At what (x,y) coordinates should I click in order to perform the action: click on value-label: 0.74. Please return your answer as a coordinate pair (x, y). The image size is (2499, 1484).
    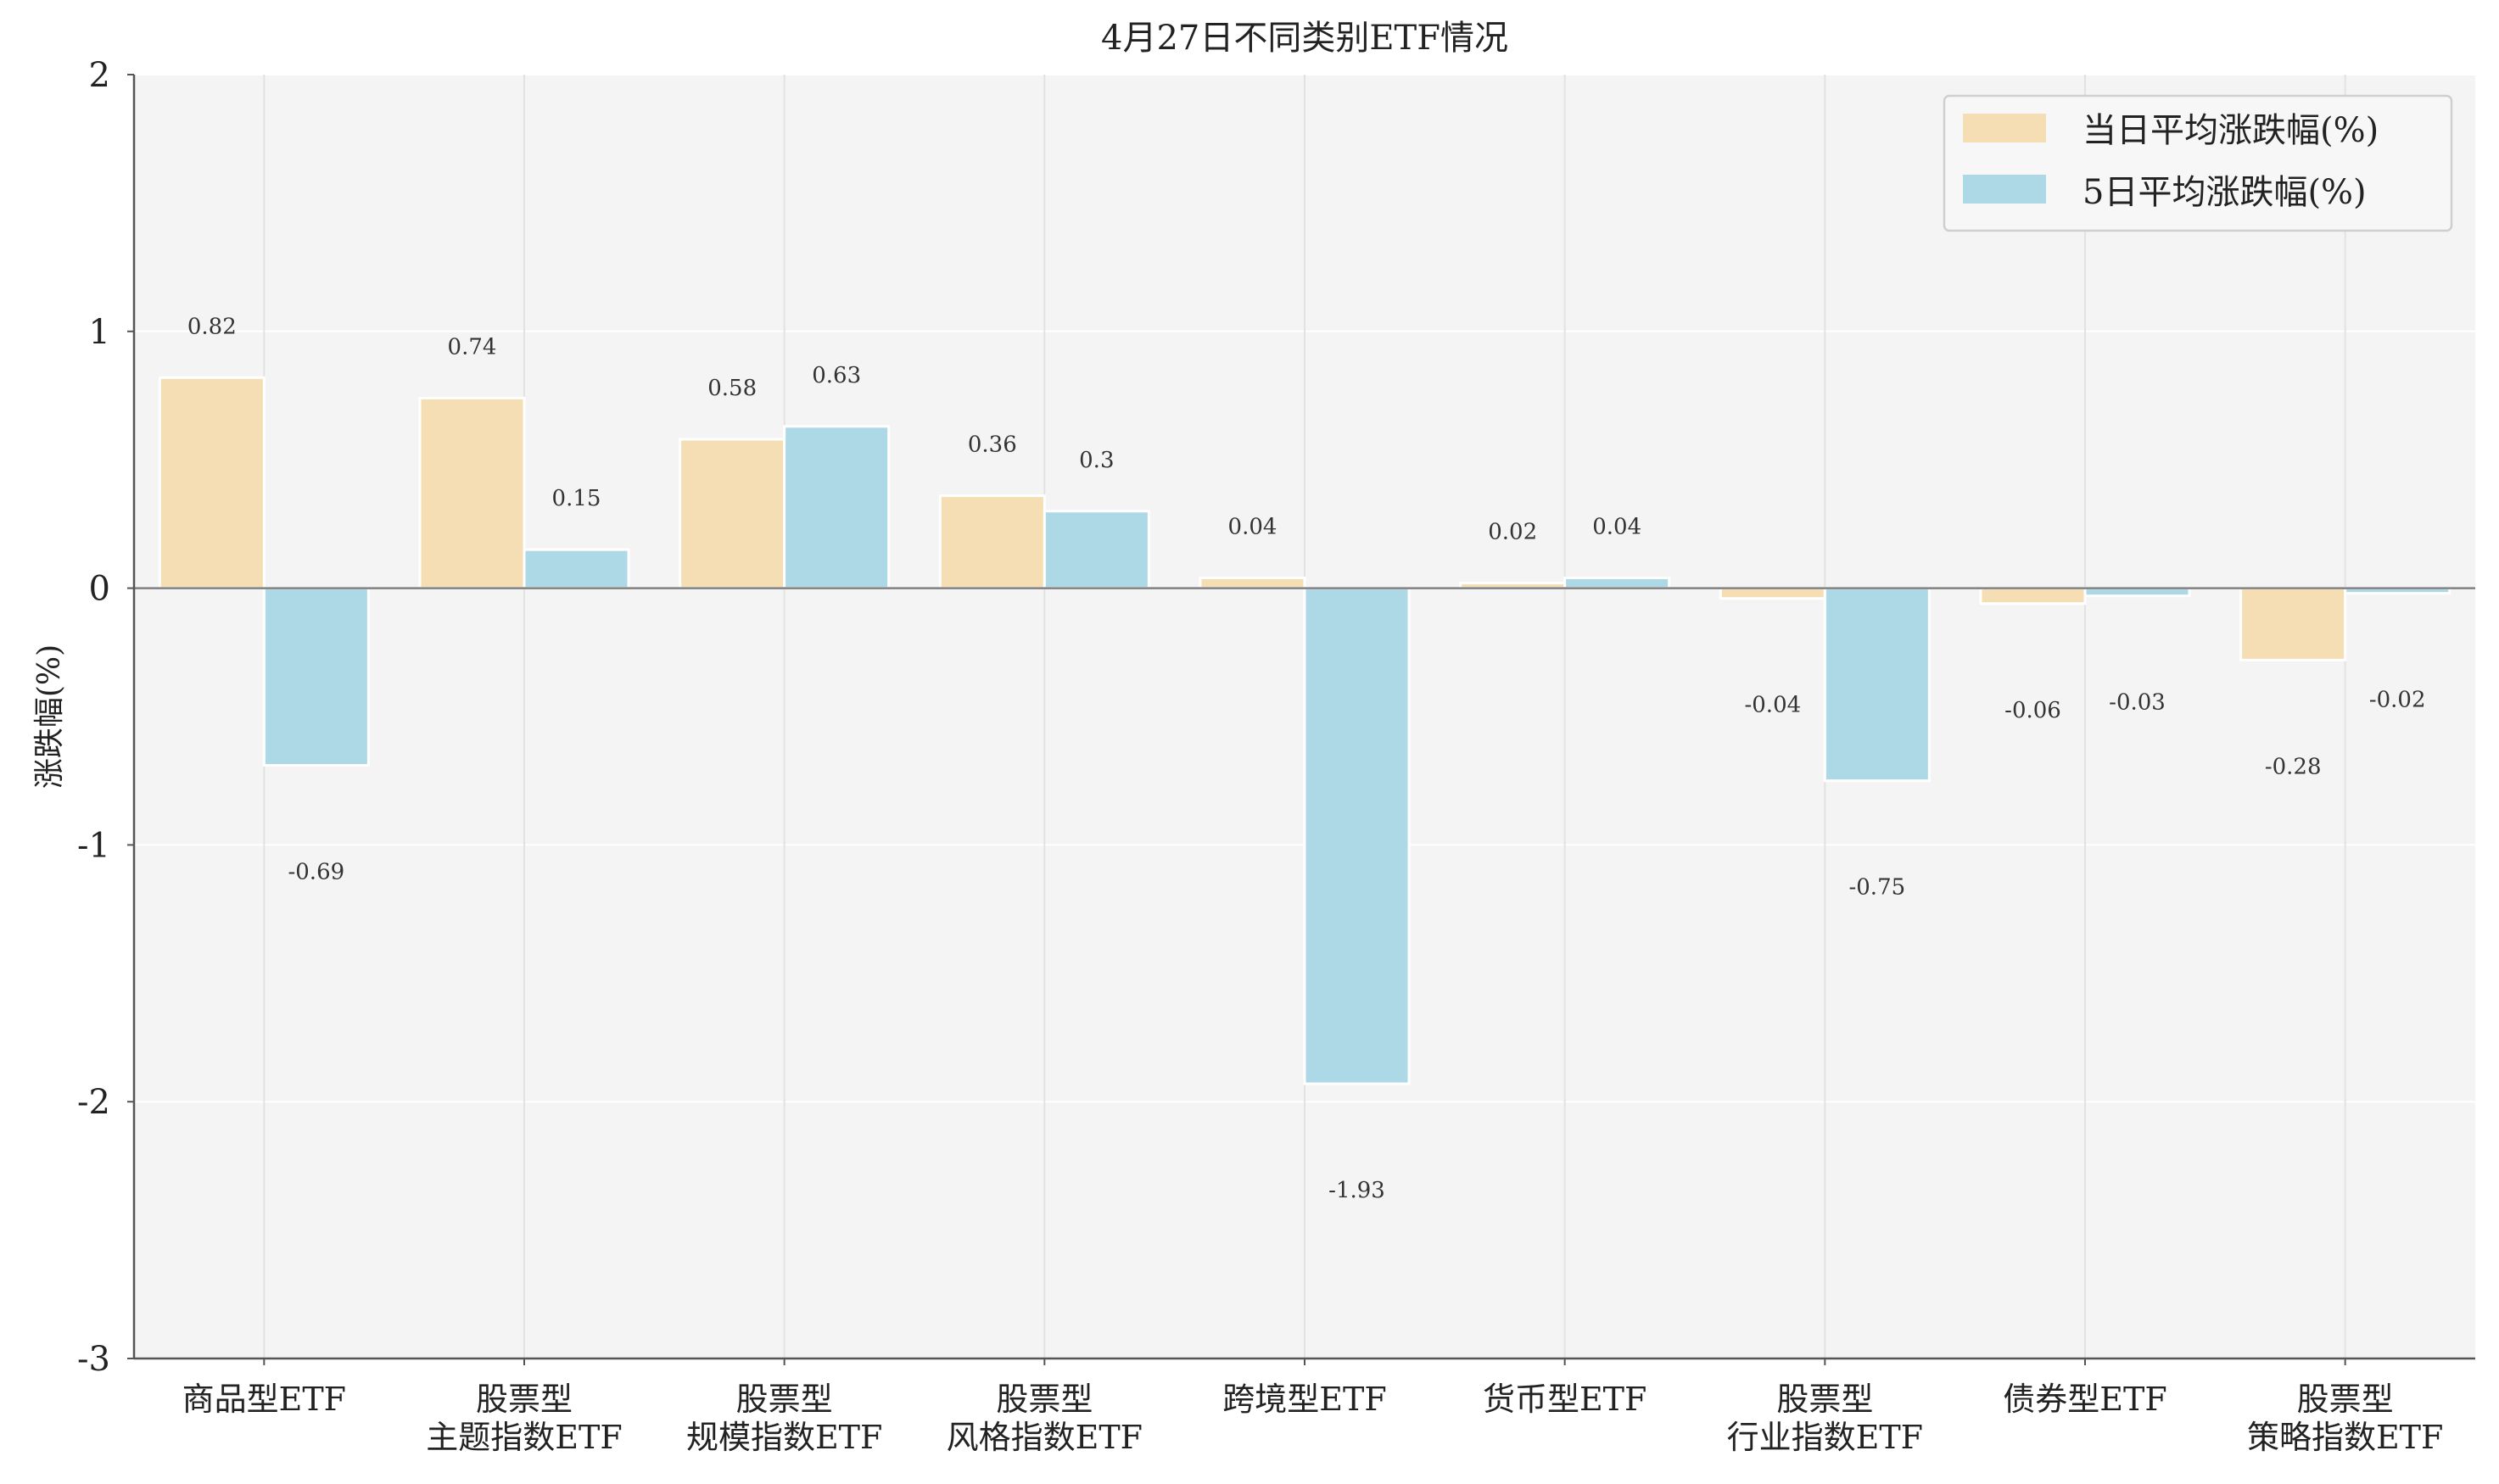
    Looking at the image, I should click on (473, 347).